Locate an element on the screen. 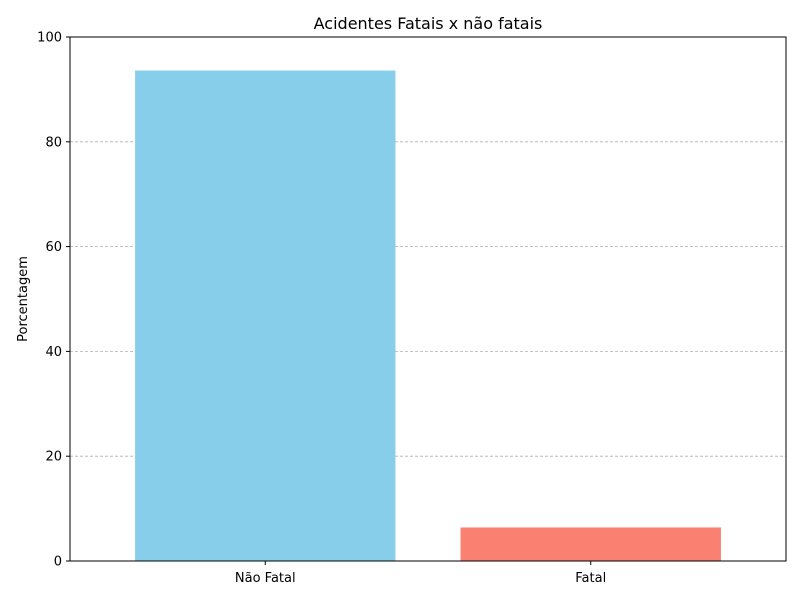  y-tick-label: 80 is located at coordinates (53, 142).